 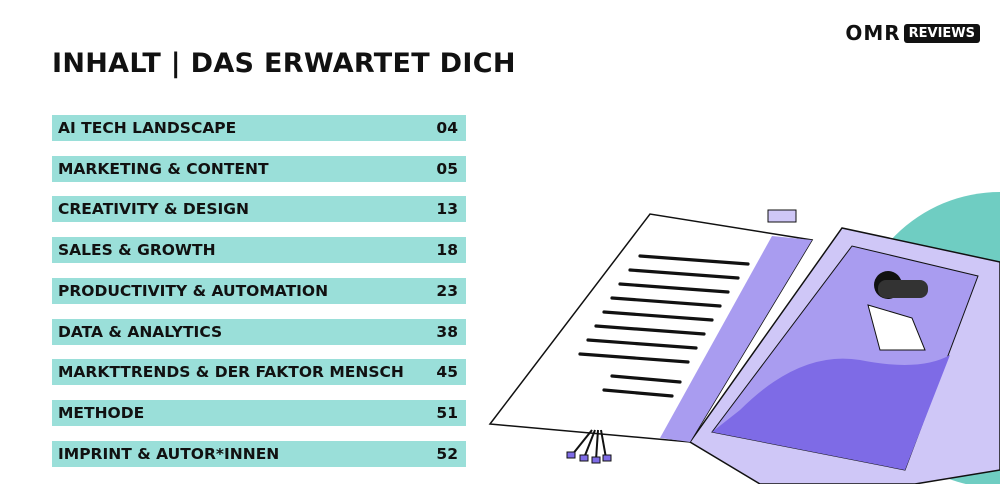 What do you see at coordinates (903, 289) in the screenshot?
I see `figure-visor` at bounding box center [903, 289].